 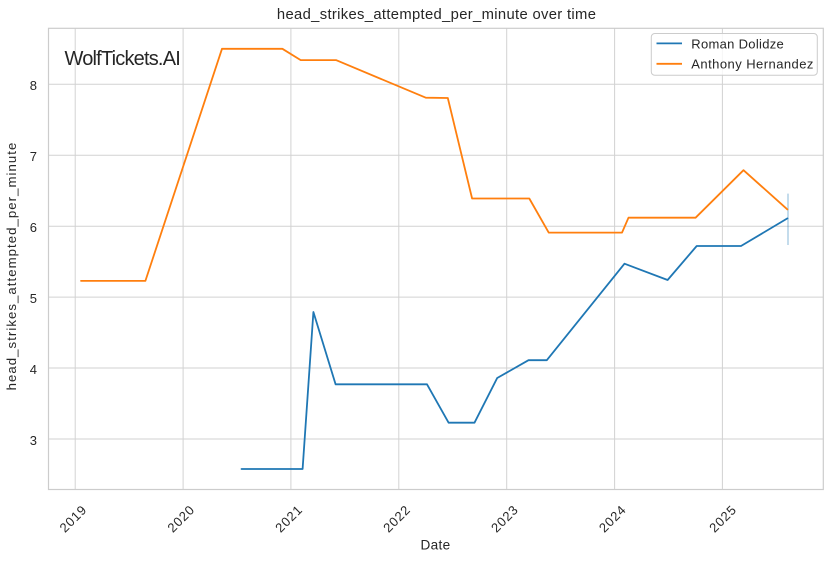 I want to click on svg-text: WolfTickets.AI, so click(x=123, y=59).